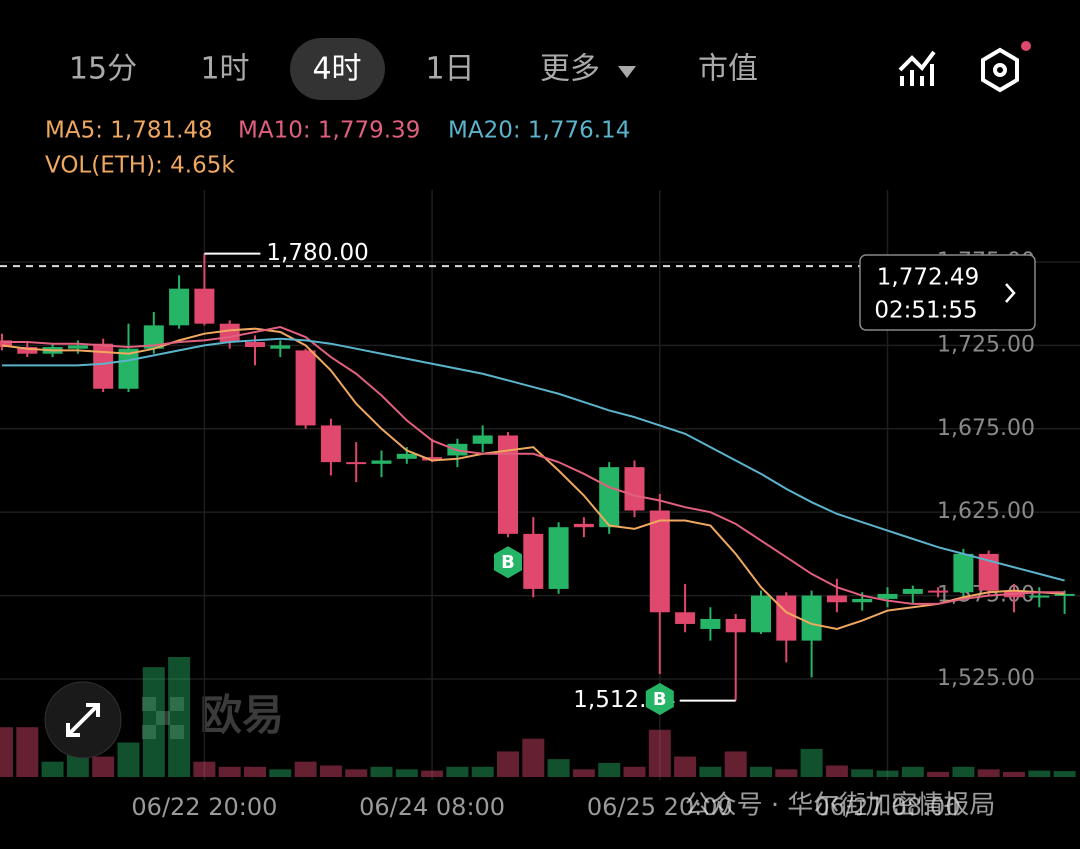 The image size is (1080, 849). What do you see at coordinates (242, 715) in the screenshot?
I see `watermark-brand: 欧易` at bounding box center [242, 715].